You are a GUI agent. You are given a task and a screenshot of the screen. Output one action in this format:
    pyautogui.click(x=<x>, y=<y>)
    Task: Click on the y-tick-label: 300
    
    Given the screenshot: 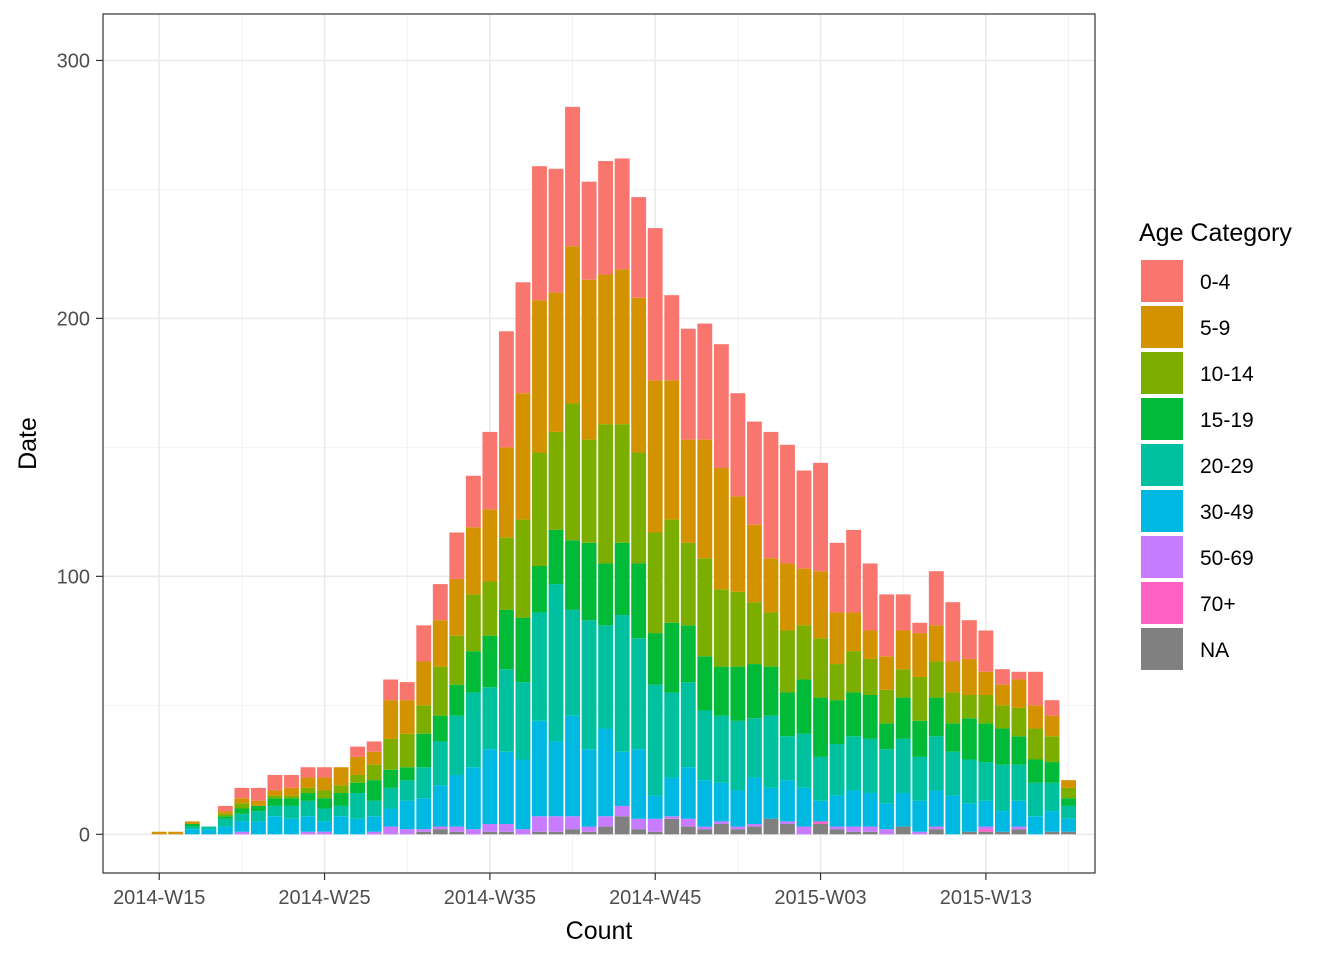 What is the action you would take?
    pyautogui.click(x=73, y=61)
    